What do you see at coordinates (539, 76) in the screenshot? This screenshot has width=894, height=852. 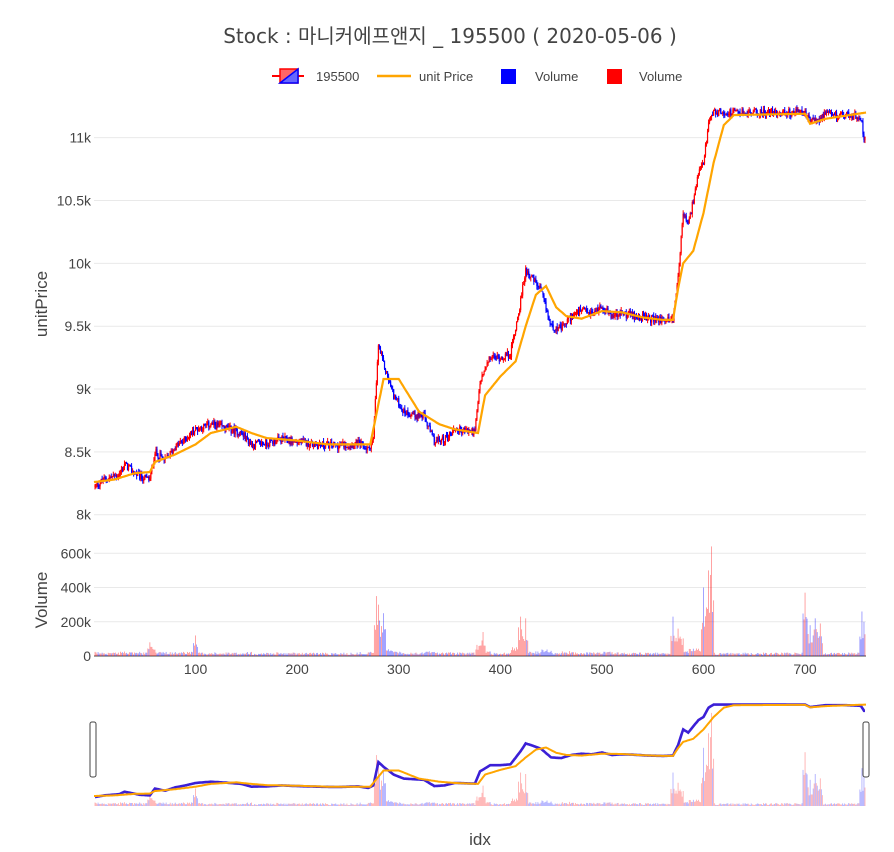 I see `legend-item-volume-blue: Volume` at bounding box center [539, 76].